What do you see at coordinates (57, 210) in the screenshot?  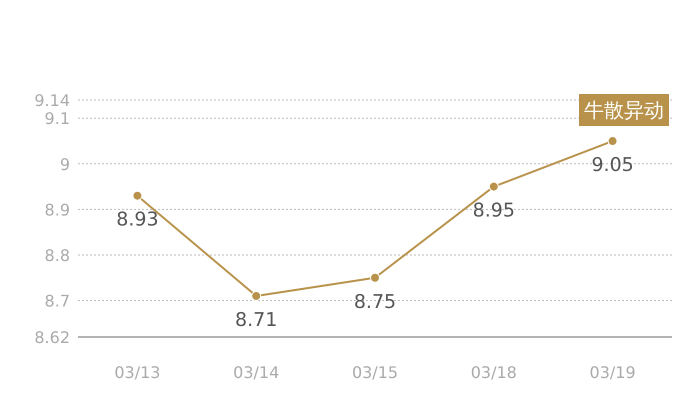 I see `y-tick-label: 8.9` at bounding box center [57, 210].